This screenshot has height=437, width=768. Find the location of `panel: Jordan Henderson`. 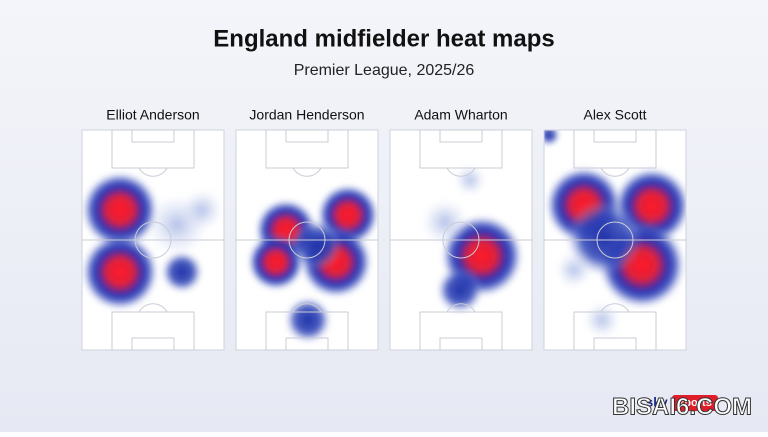

panel: Jordan Henderson is located at coordinates (307, 229).